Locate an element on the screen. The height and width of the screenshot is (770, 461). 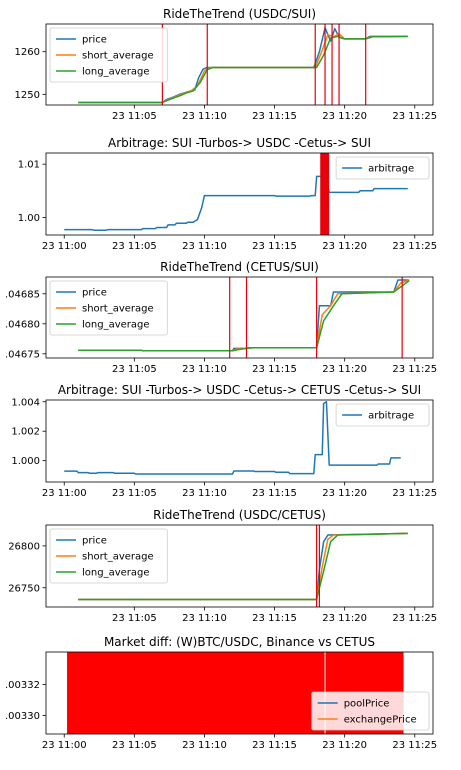
y-tick-label: 1.01 is located at coordinates (29, 165).